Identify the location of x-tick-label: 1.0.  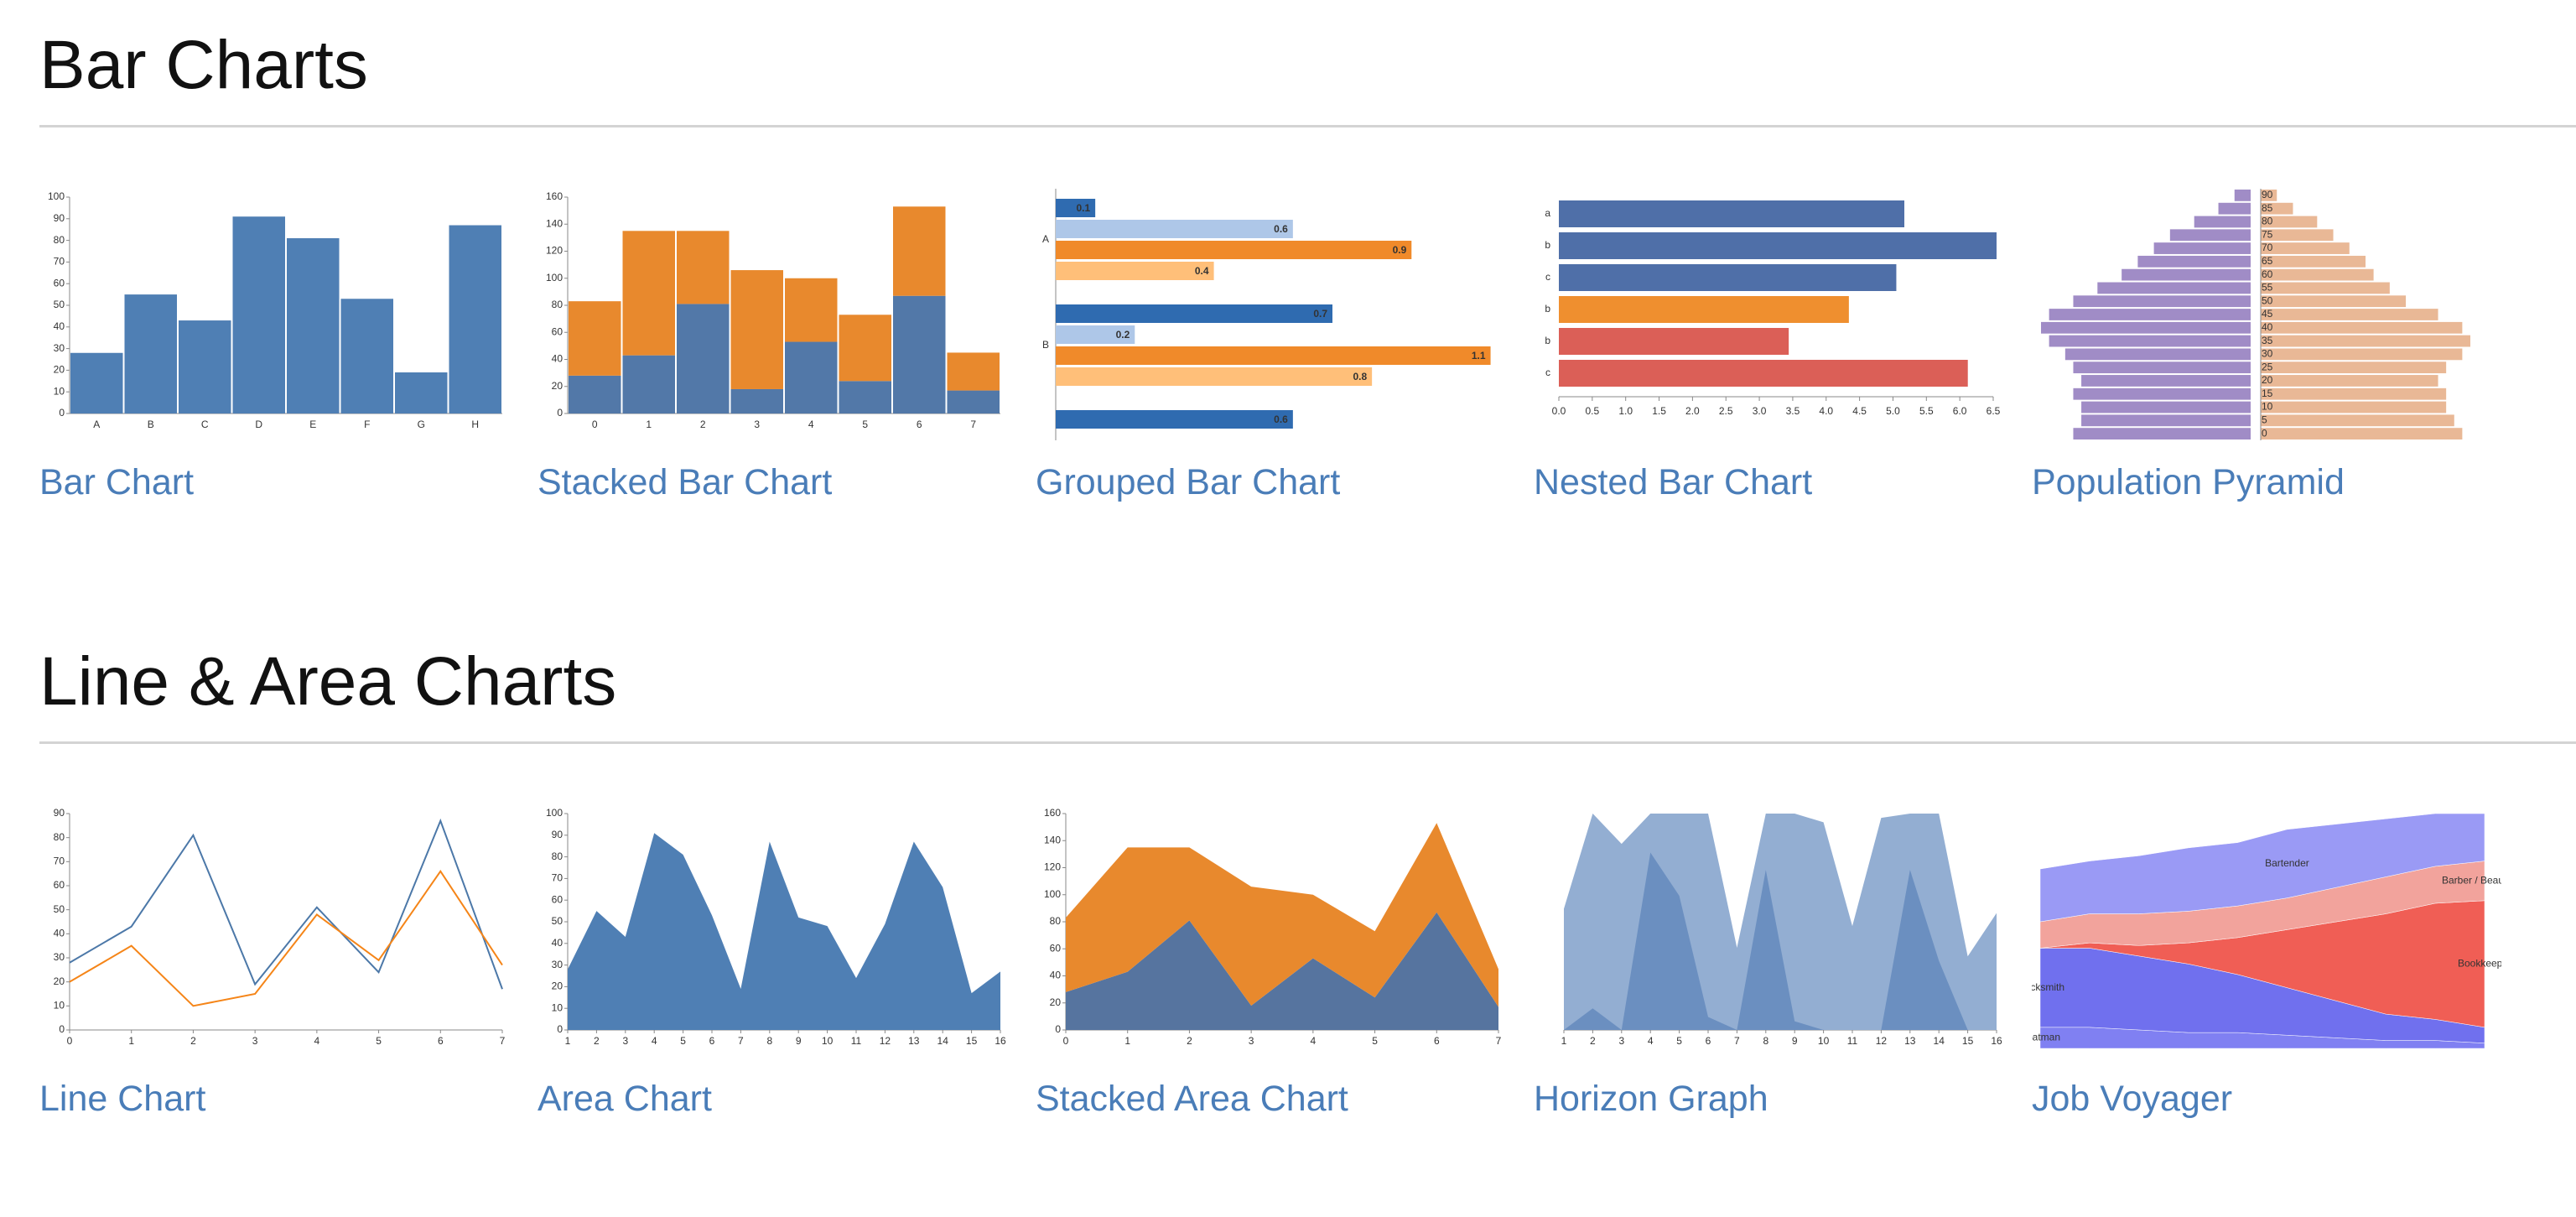
(1625, 411).